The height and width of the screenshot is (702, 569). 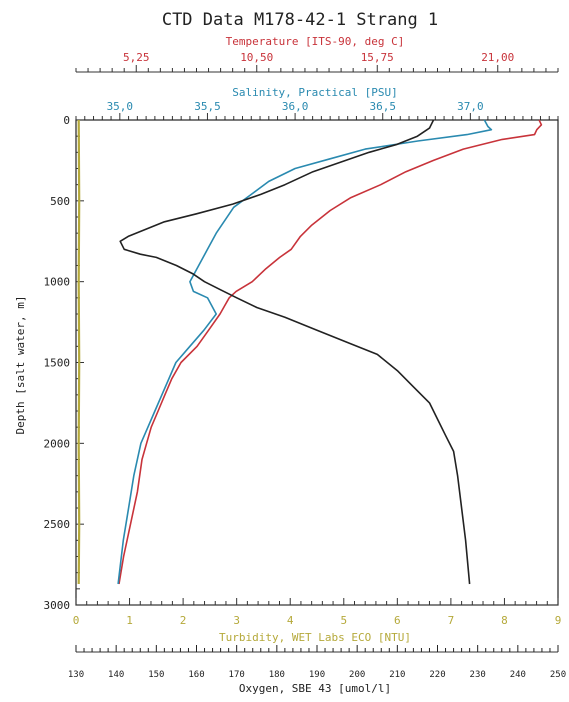 I want to click on depth-axis: 0 500 1000 1500 2000 2500 3000, so click(x=64, y=363).